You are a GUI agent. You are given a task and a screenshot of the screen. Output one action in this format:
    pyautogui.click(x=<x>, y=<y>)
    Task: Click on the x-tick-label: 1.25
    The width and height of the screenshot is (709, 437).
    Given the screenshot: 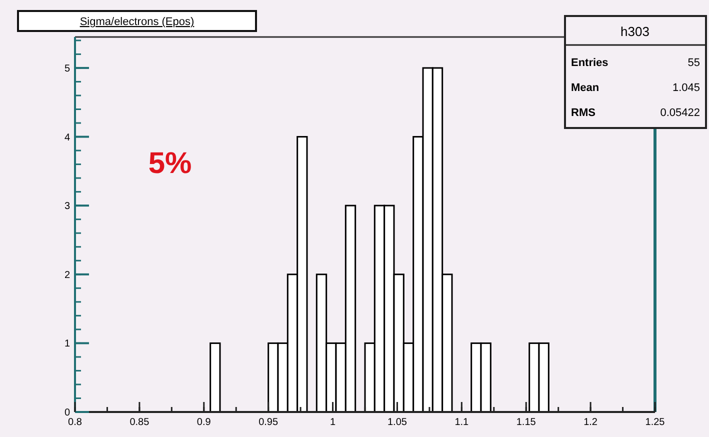 What is the action you would take?
    pyautogui.click(x=655, y=422)
    